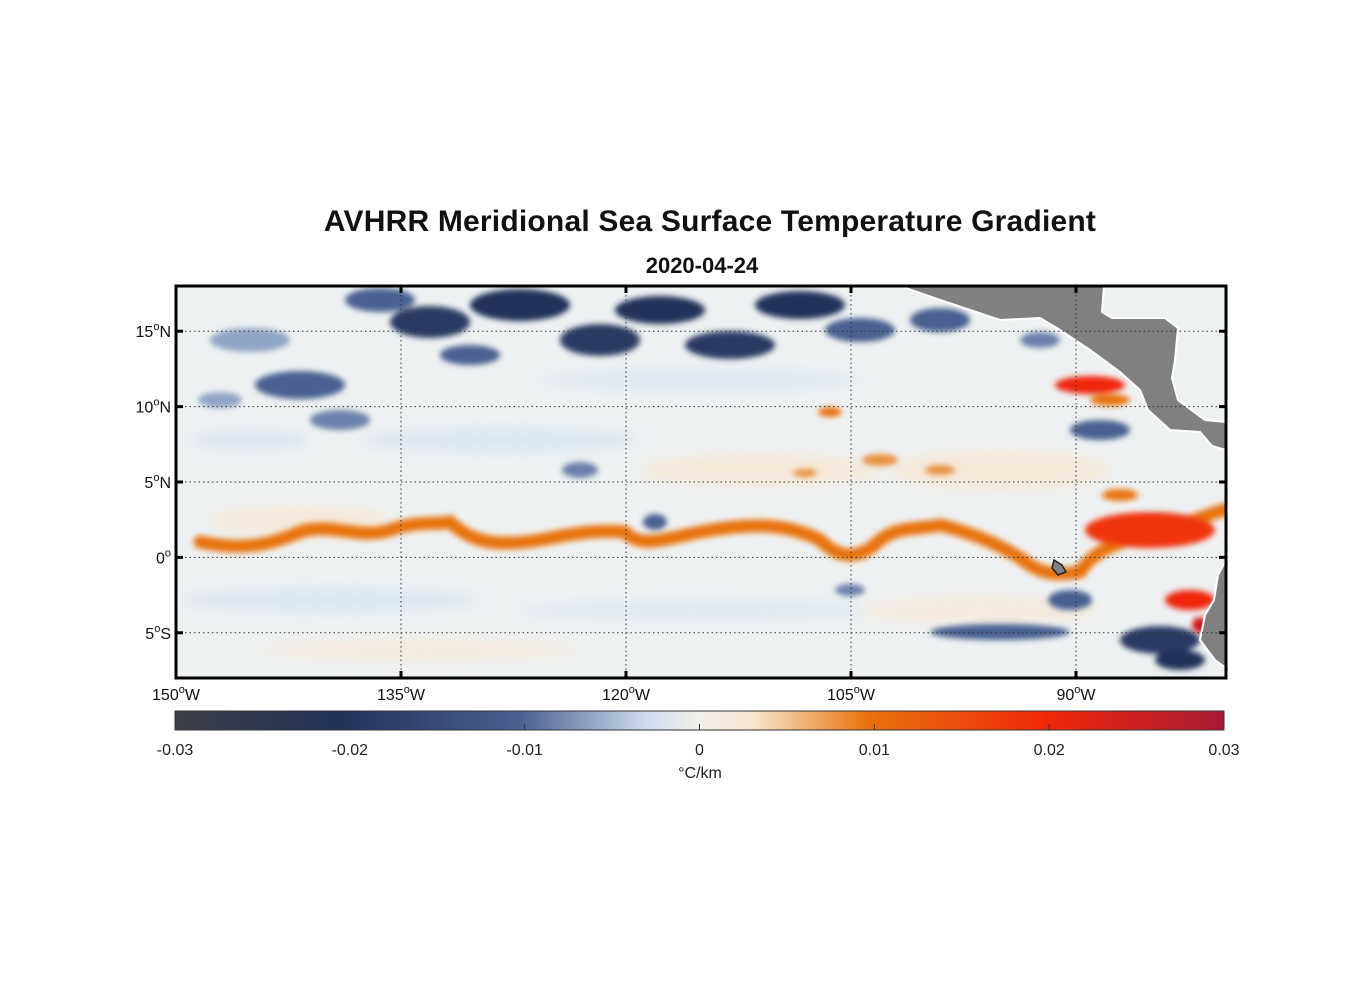 This screenshot has width=1356, height=1000. I want to click on colorbar-tick-label: 0.03, so click(1223, 750).